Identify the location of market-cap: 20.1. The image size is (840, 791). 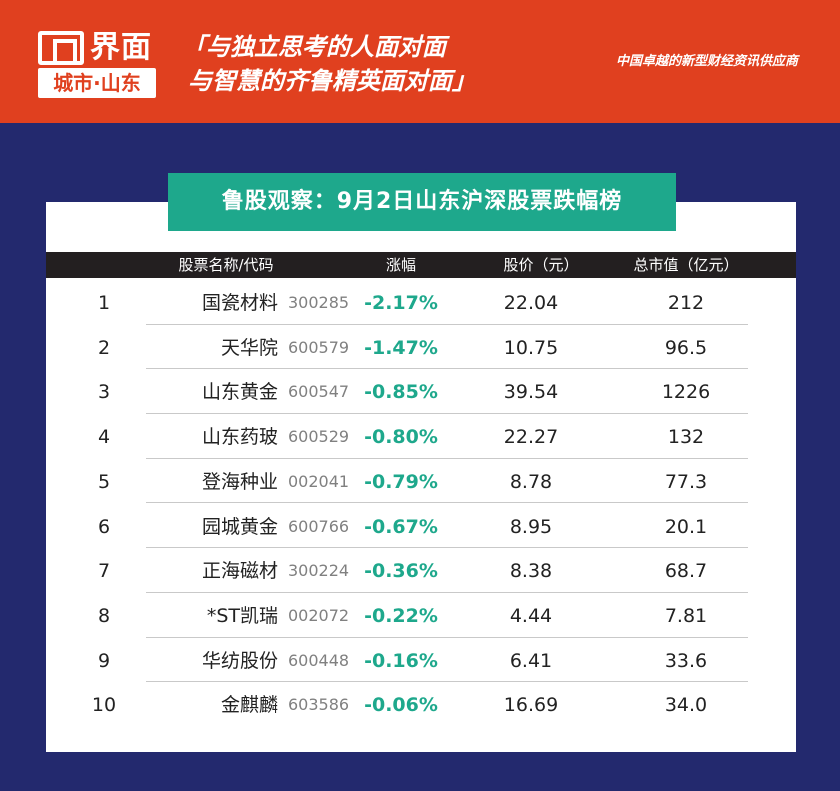
(686, 526).